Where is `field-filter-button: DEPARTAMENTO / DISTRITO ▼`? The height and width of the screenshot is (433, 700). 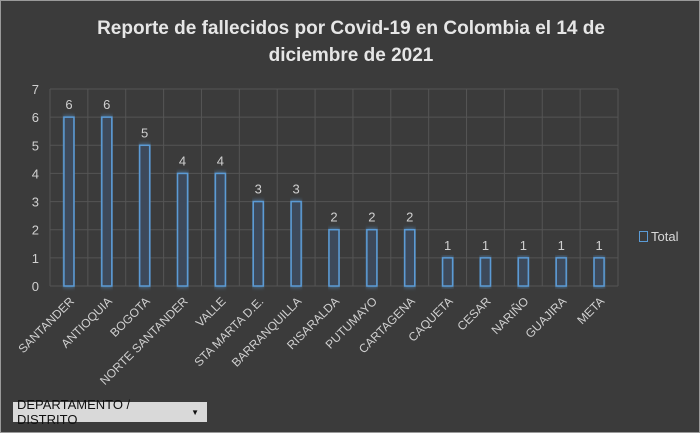
field-filter-button: DEPARTAMENTO / DISTRITO ▼ is located at coordinates (110, 412).